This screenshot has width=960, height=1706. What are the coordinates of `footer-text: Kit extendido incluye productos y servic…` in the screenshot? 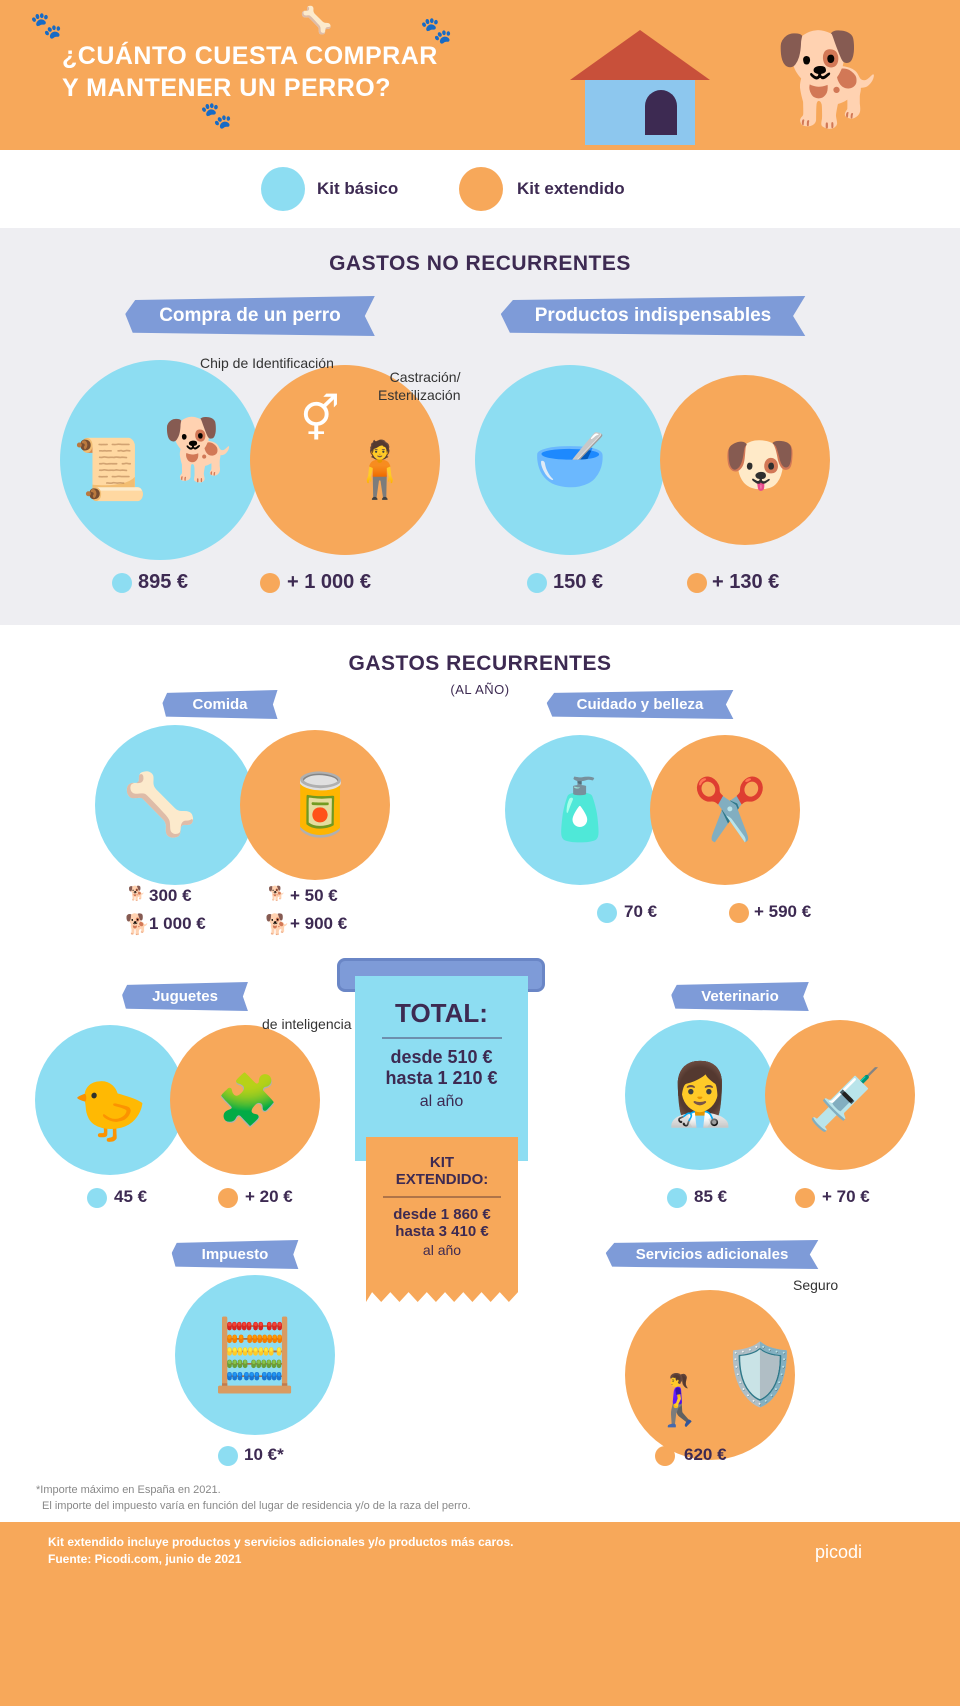 It's located at (281, 1550).